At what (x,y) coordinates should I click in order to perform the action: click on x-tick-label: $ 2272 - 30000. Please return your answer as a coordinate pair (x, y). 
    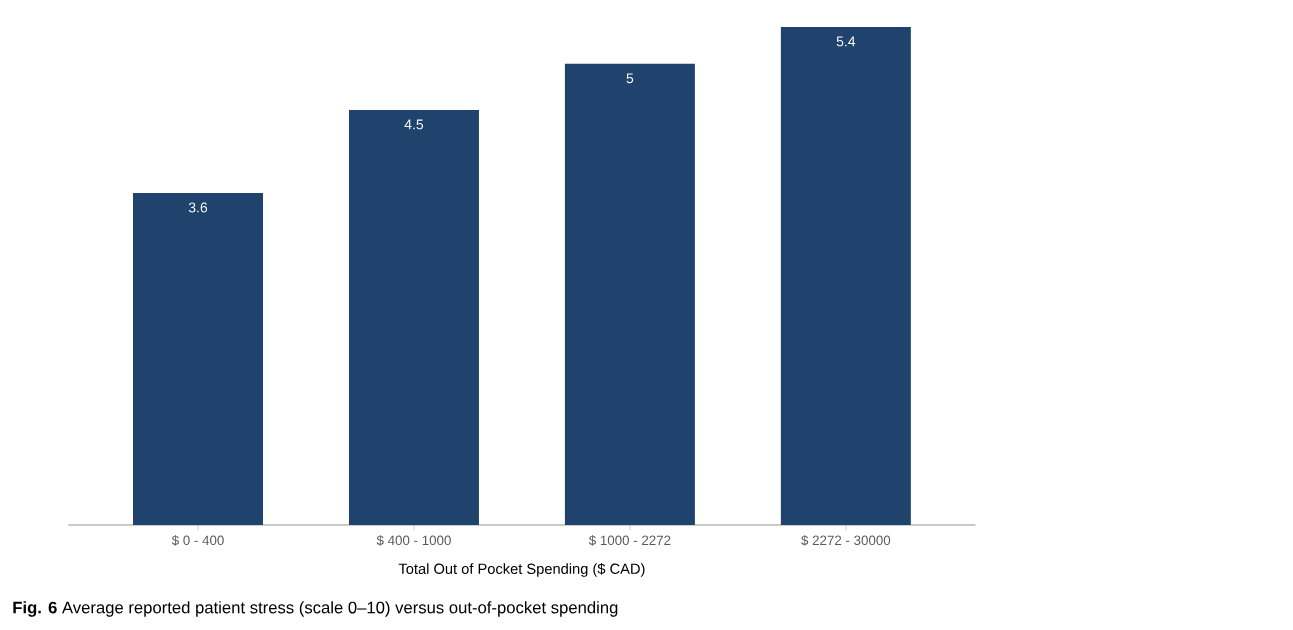
    Looking at the image, I should click on (846, 540).